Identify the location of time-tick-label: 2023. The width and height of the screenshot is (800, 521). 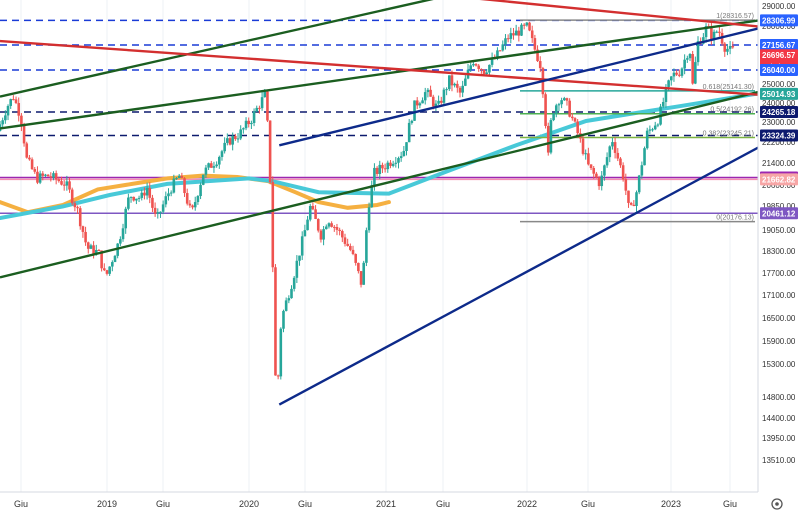
(671, 504).